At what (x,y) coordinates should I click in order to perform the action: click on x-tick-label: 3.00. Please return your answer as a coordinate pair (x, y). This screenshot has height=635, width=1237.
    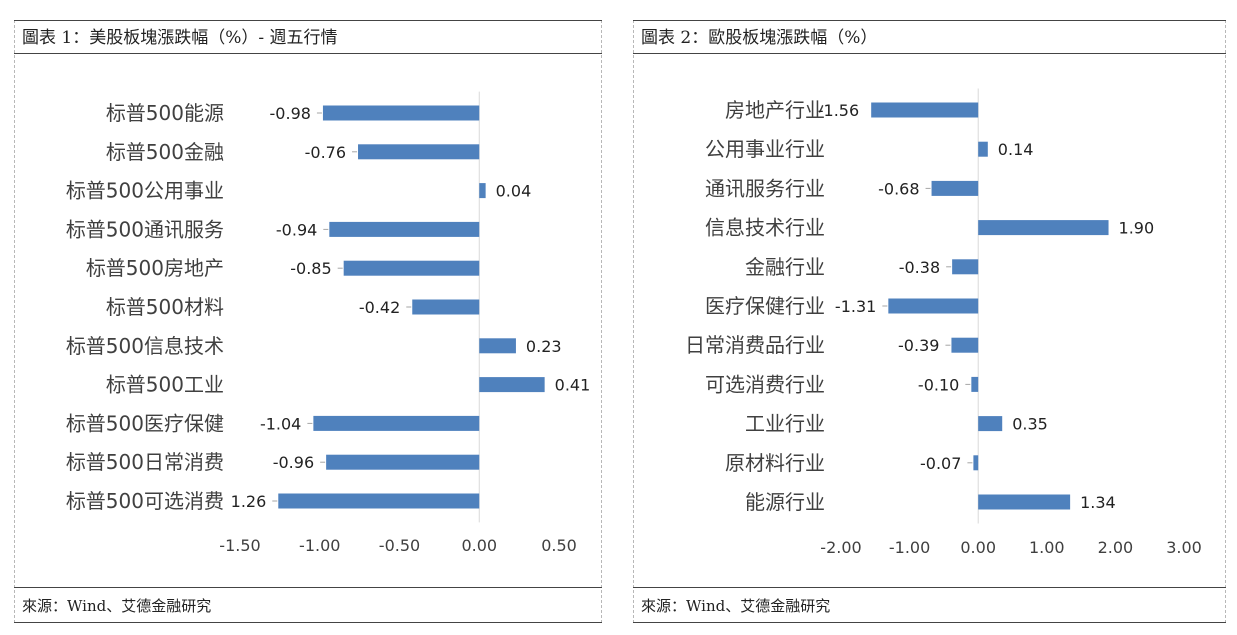
    Looking at the image, I should click on (1184, 547).